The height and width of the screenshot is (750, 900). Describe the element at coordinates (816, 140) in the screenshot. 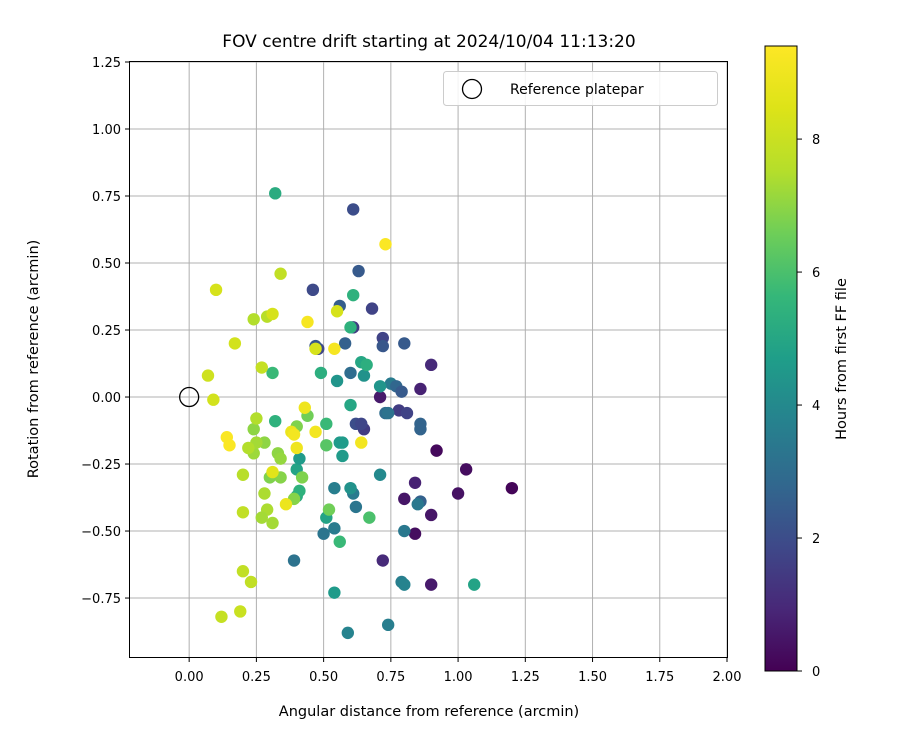

I see `colorbar-tick-label: 8` at that location.